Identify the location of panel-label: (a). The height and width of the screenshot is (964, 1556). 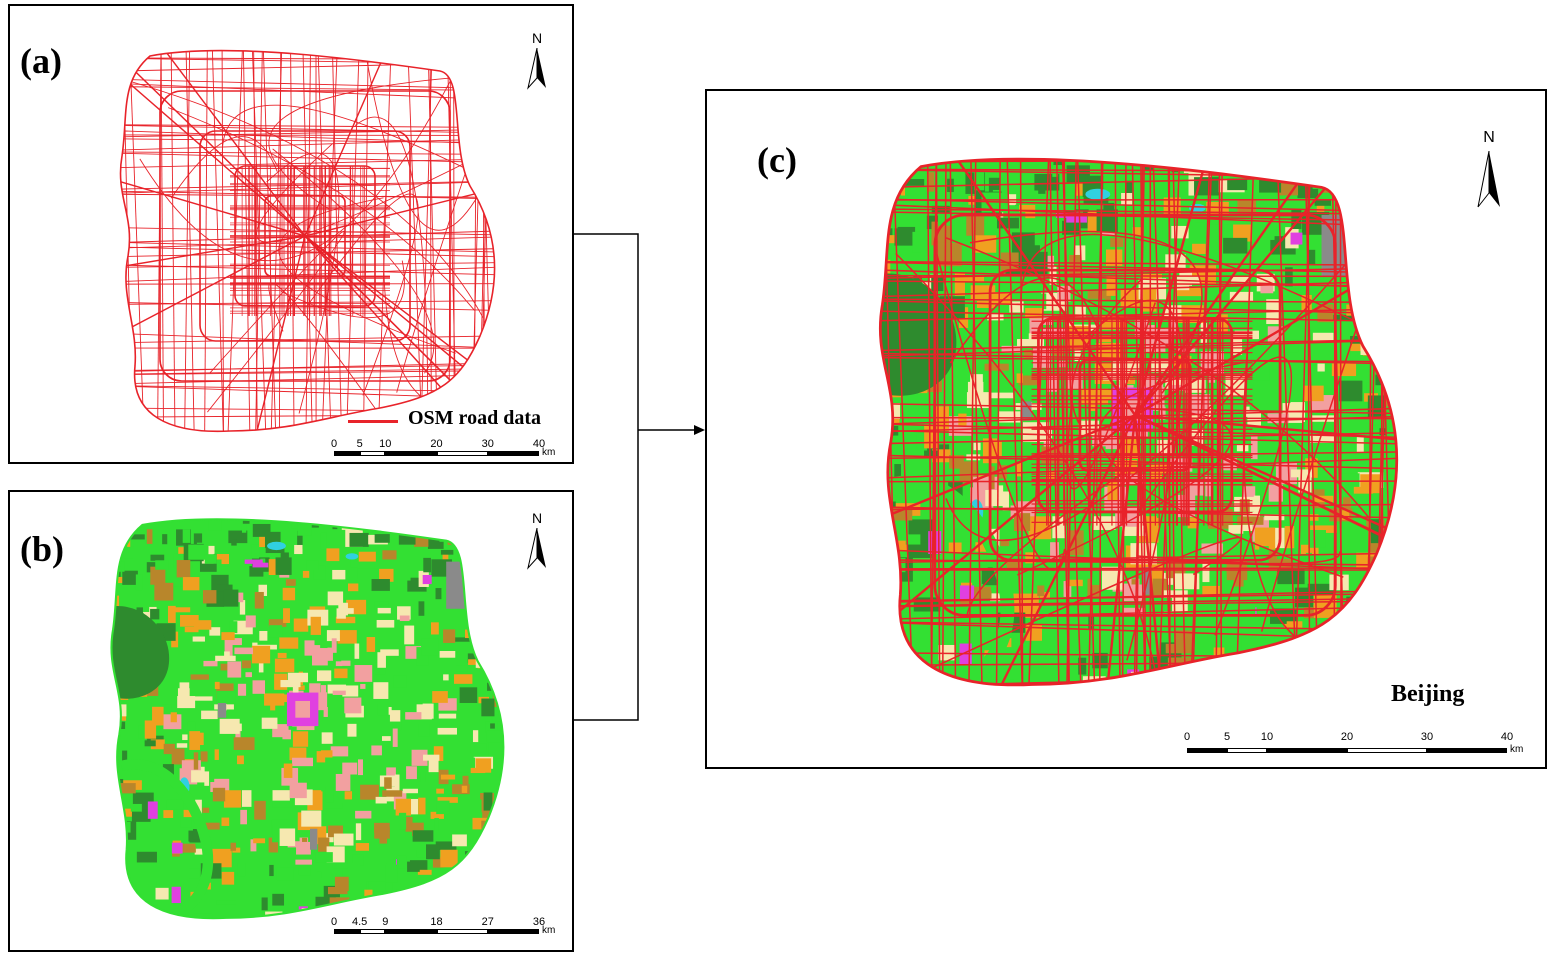
(41, 61).